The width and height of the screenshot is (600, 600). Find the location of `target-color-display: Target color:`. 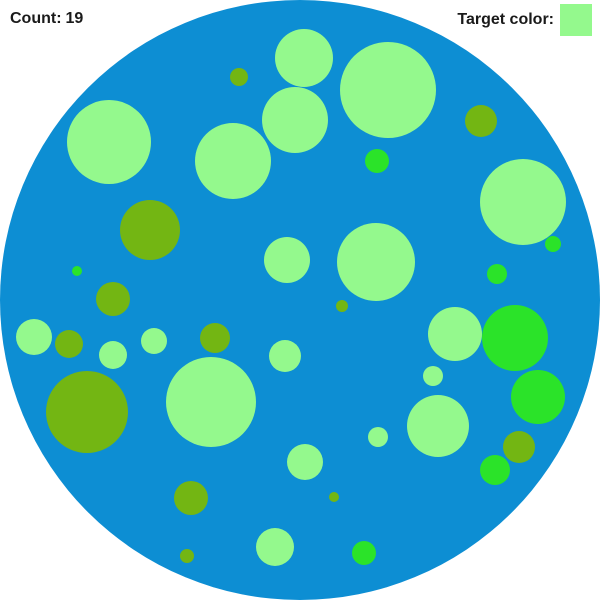

target-color-display: Target color: is located at coordinates (524, 20).